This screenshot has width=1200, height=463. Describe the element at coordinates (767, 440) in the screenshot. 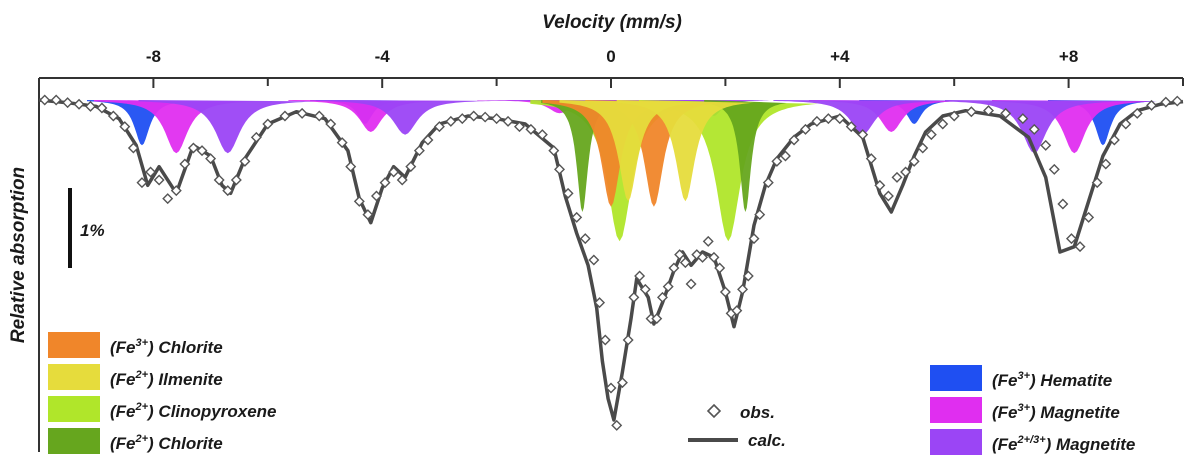

I see `legend-calc-label: calc.` at that location.